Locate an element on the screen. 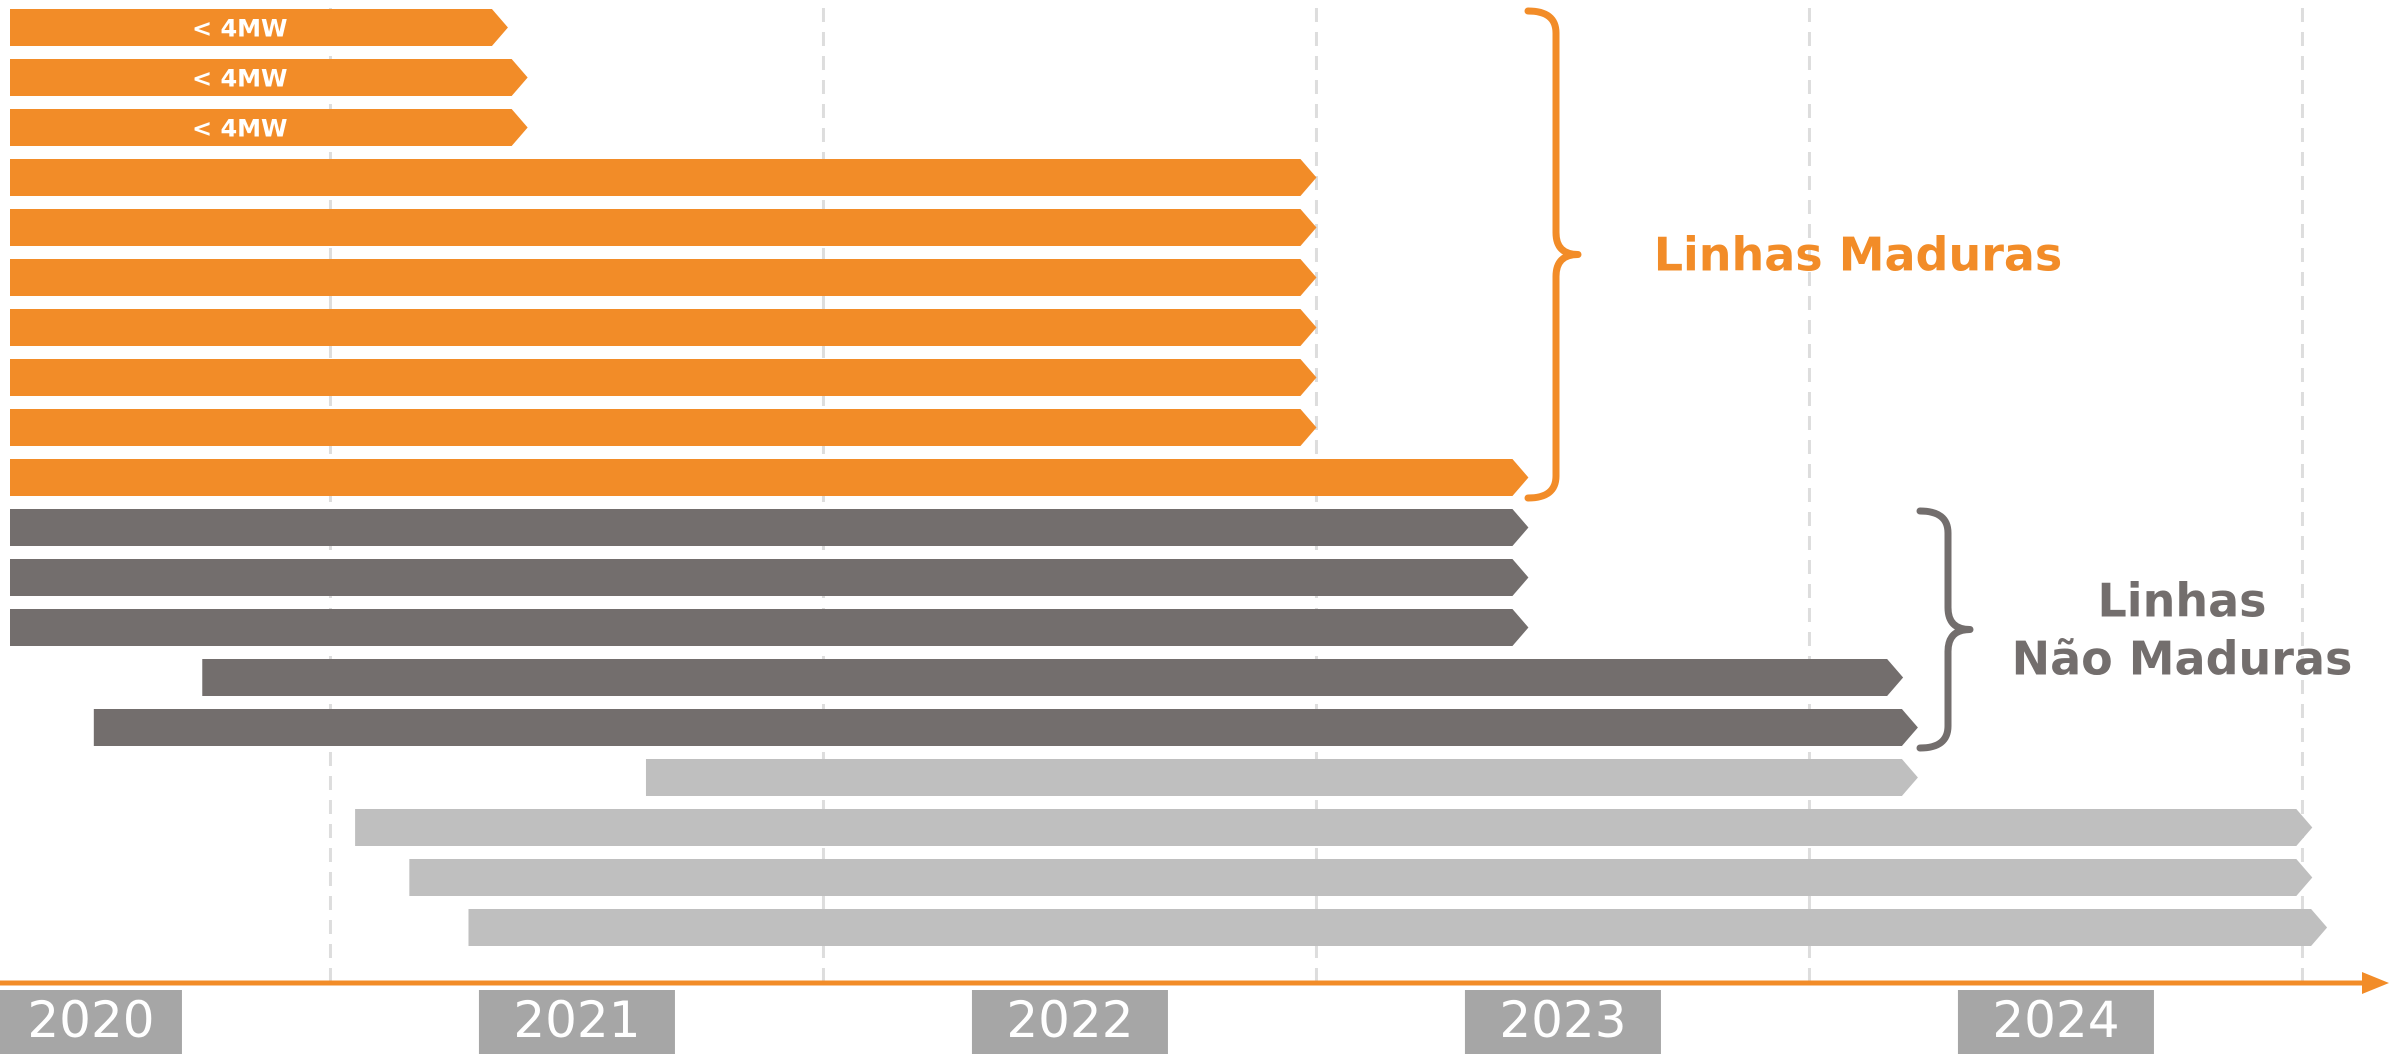  group-label-immature: Linhas is located at coordinates (2182, 601).